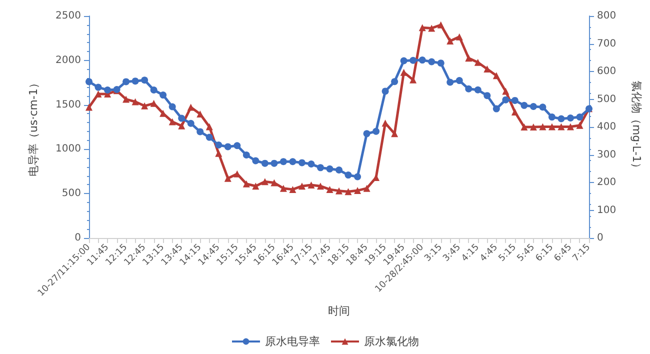 The image size is (650, 354). I want to click on y2-tick-label: 600, so click(606, 71).